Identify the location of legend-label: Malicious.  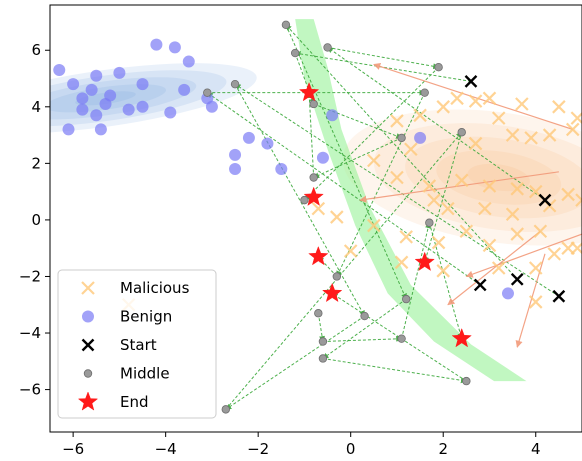
(155, 288).